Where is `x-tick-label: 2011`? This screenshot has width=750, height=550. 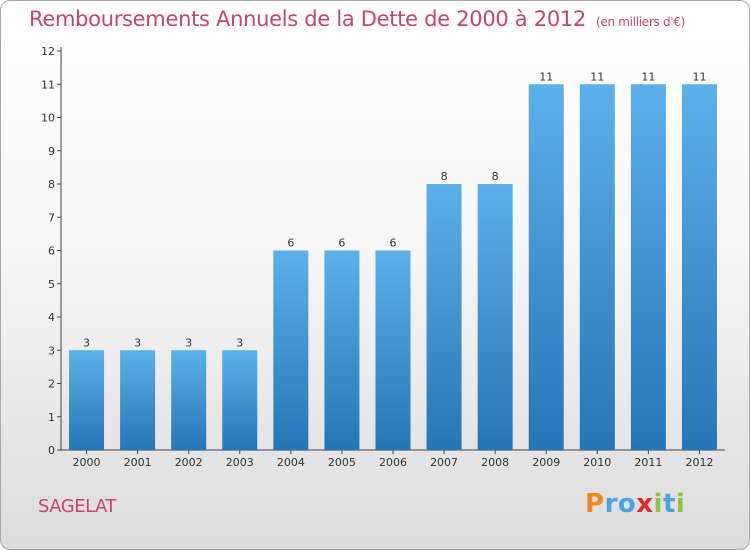
x-tick-label: 2011 is located at coordinates (648, 462).